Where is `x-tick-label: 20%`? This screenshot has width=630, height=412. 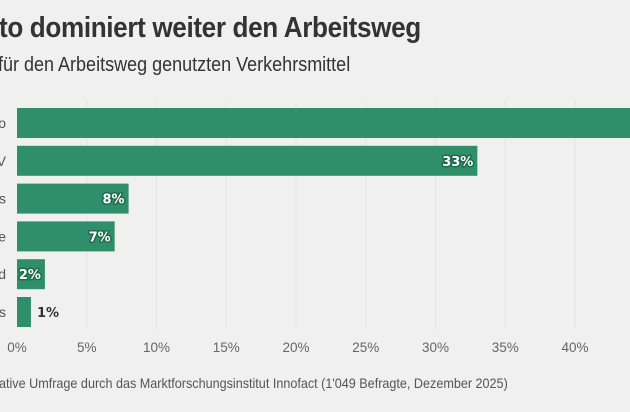
x-tick-label: 20% is located at coordinates (295, 347).